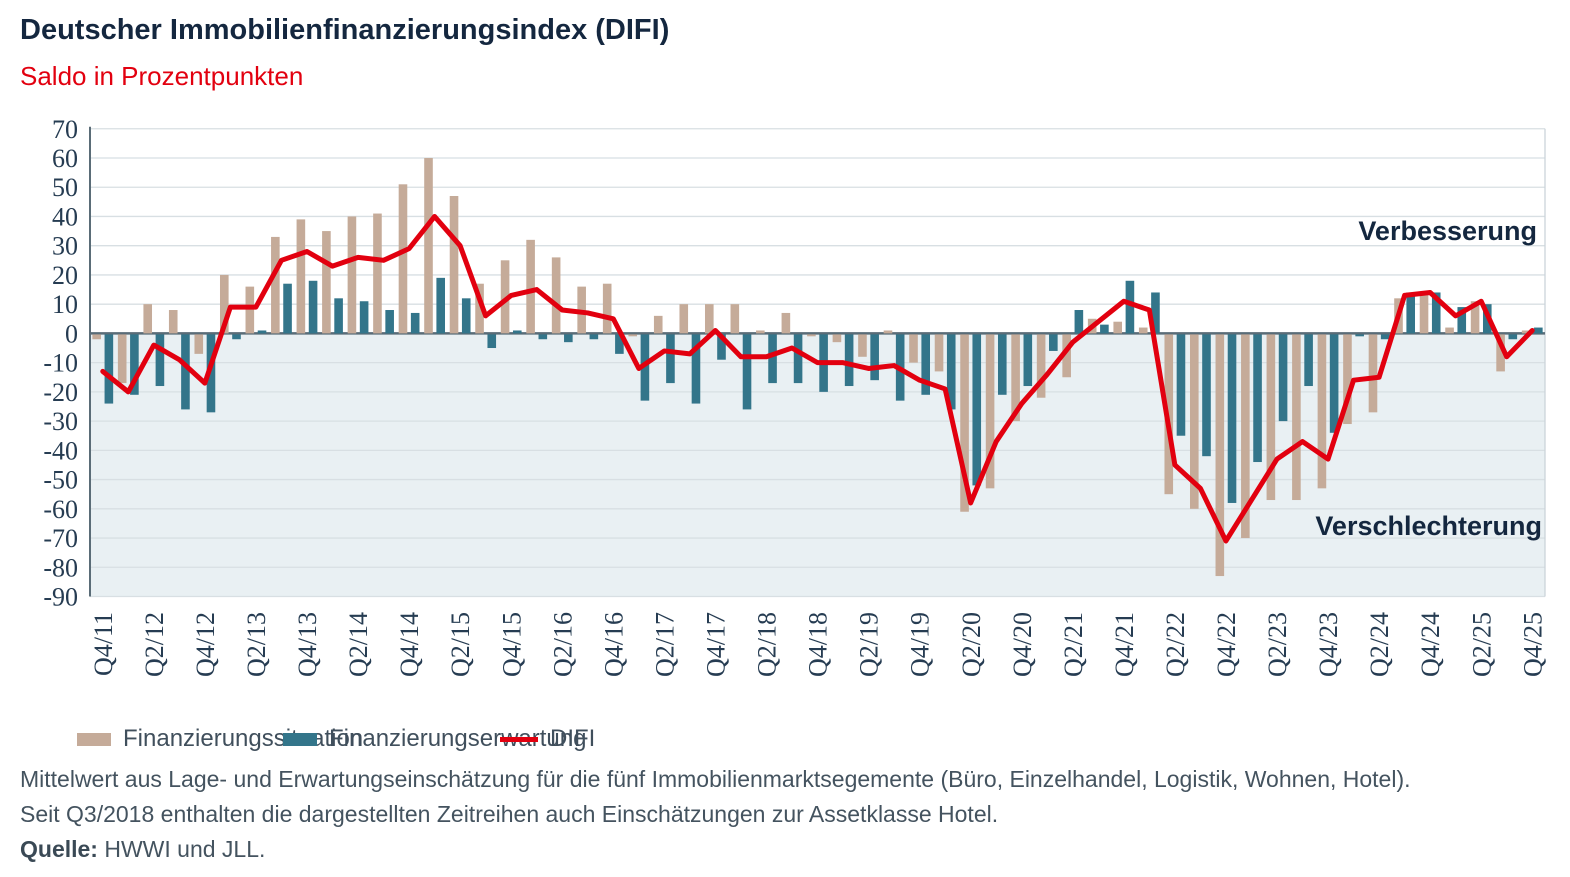 Image resolution: width=1570 pixels, height=877 pixels. Describe the element at coordinates (60, 597) in the screenshot. I see `y-axis-tick-label: -90` at that location.